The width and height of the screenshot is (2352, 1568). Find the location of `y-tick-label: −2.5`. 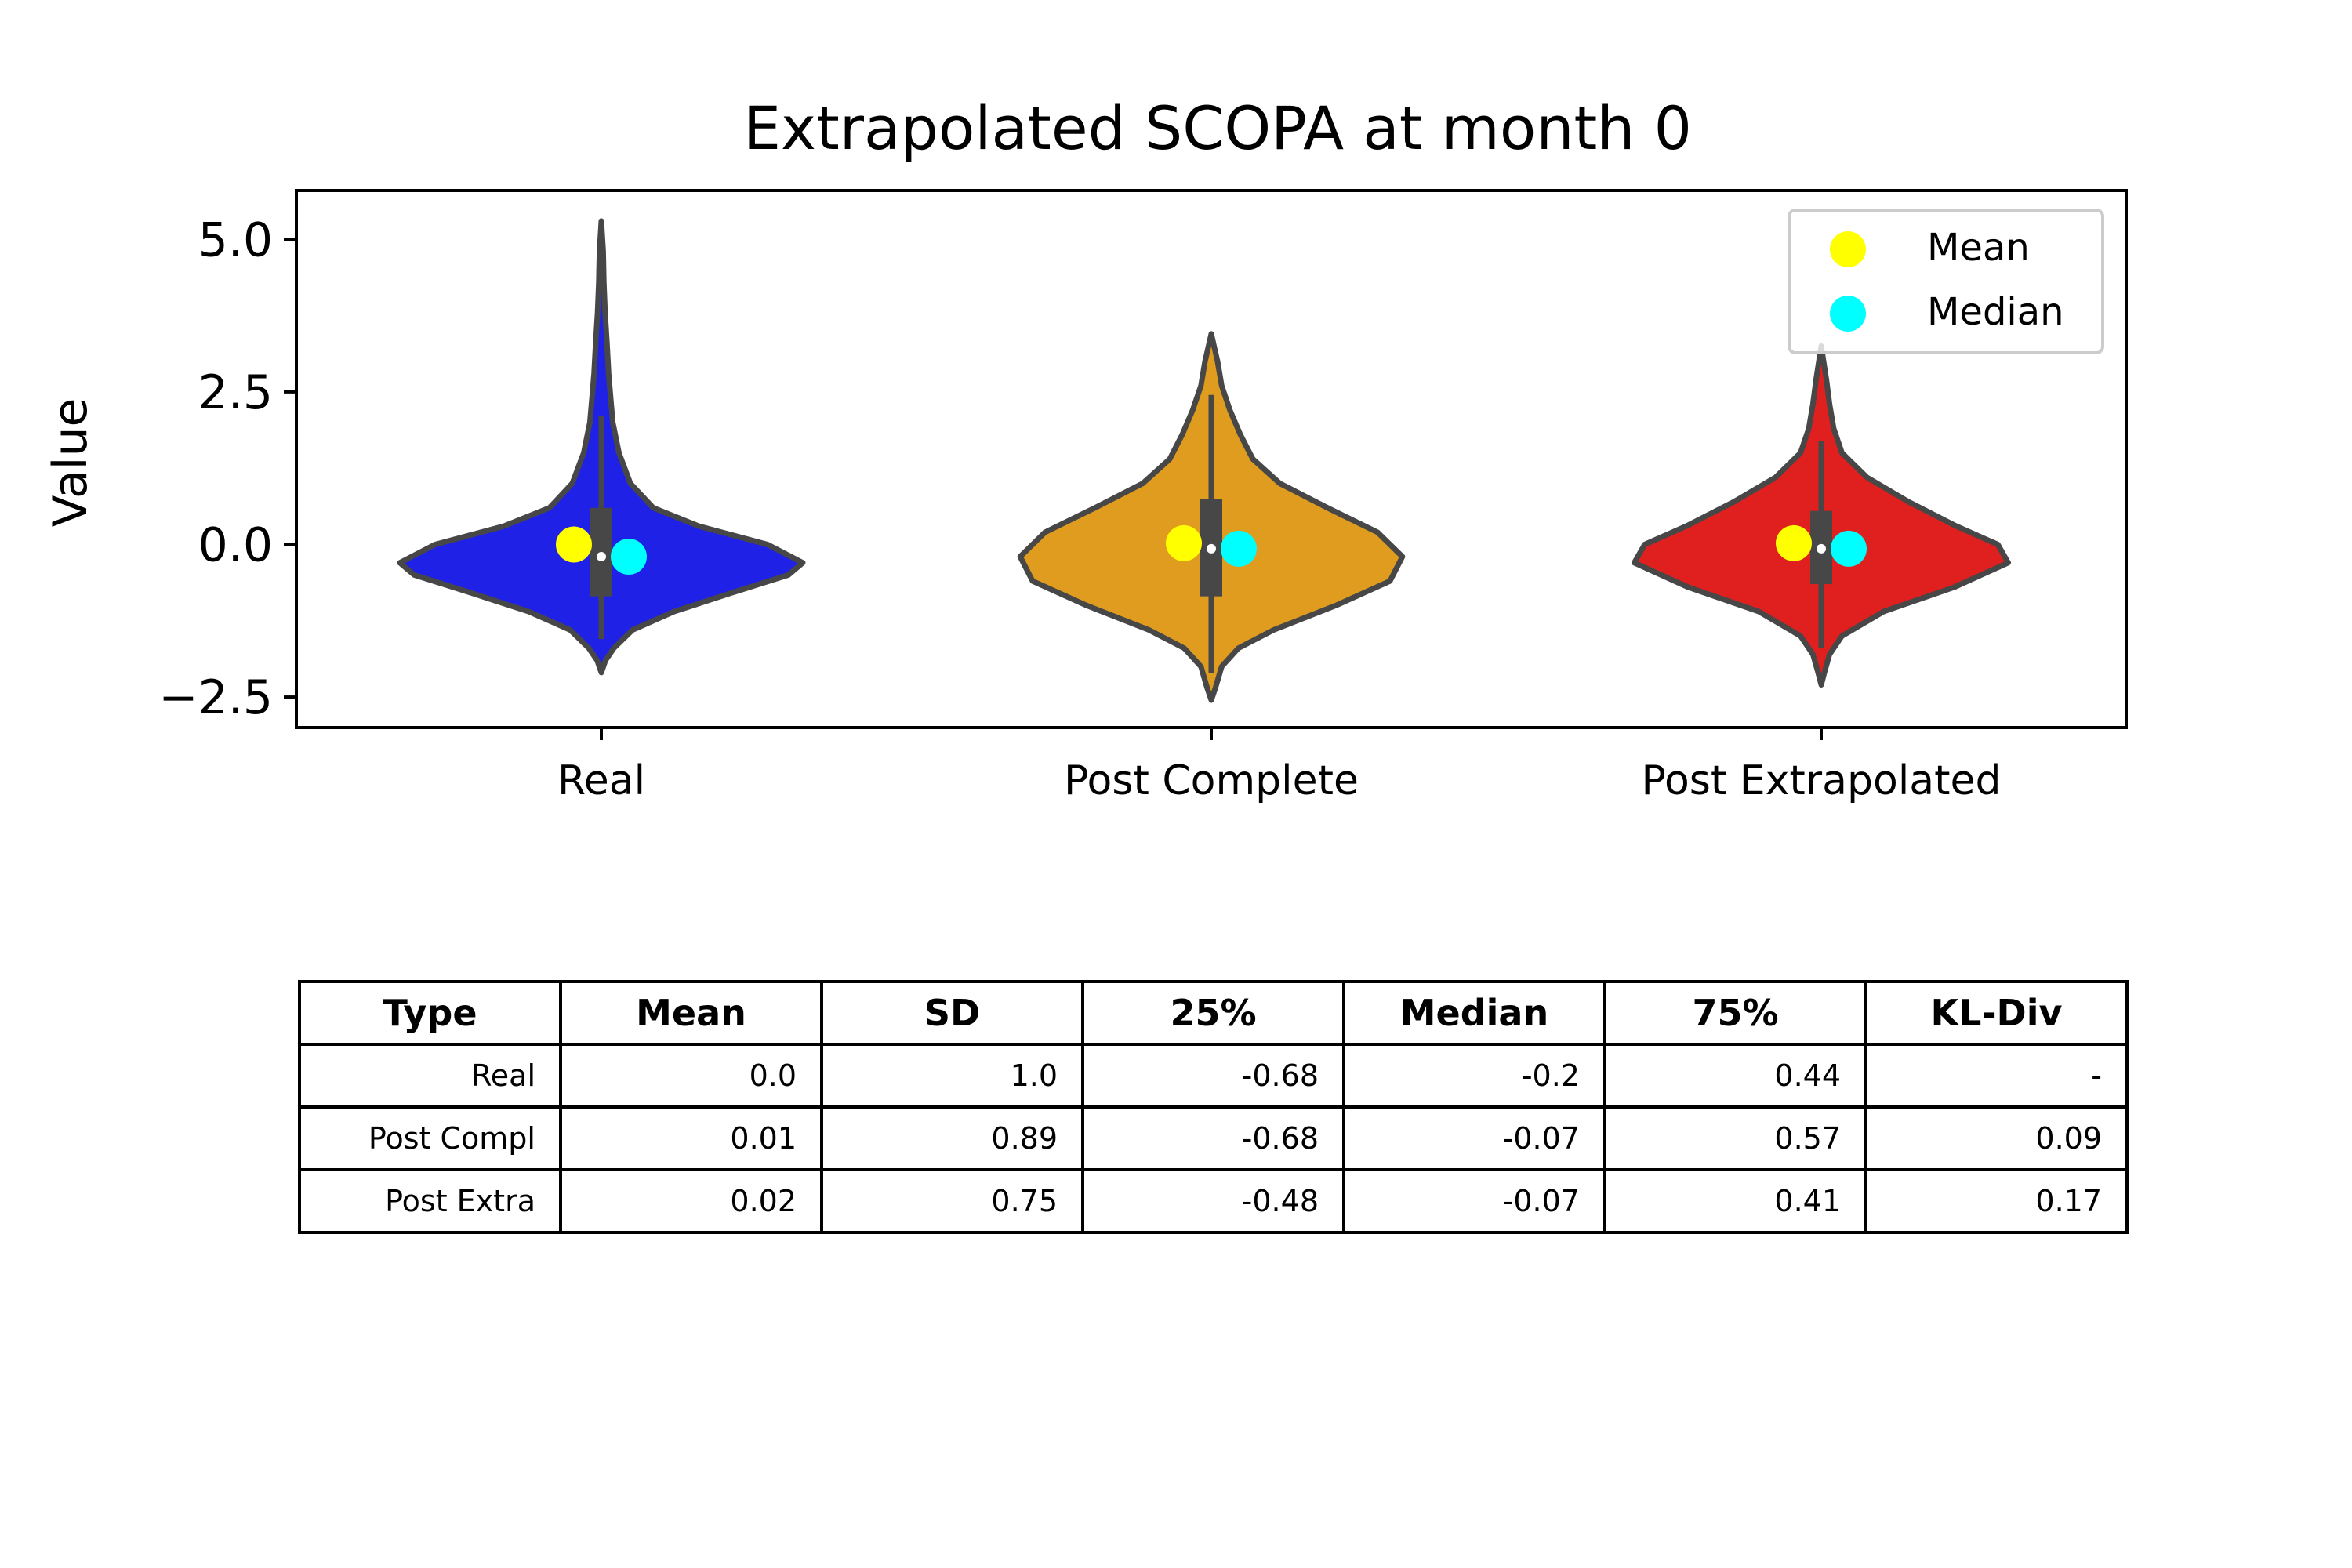

y-tick-label: −2.5 is located at coordinates (215, 697).